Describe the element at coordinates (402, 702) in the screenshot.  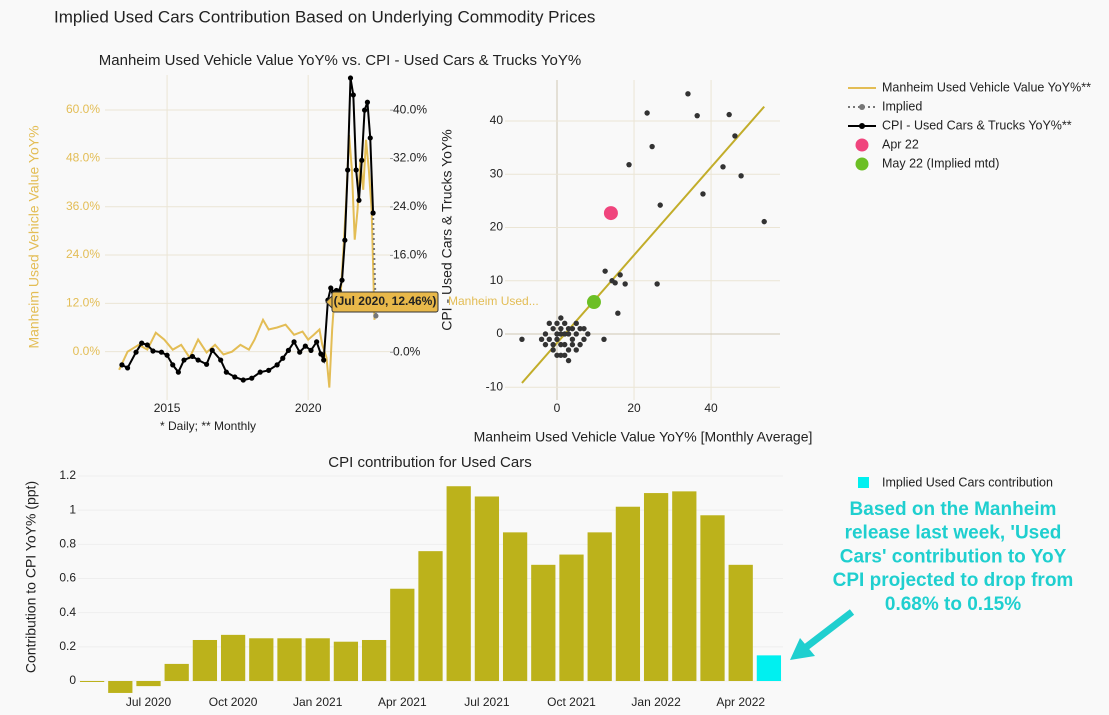
I see `x-tick-label: Apr 2021` at that location.